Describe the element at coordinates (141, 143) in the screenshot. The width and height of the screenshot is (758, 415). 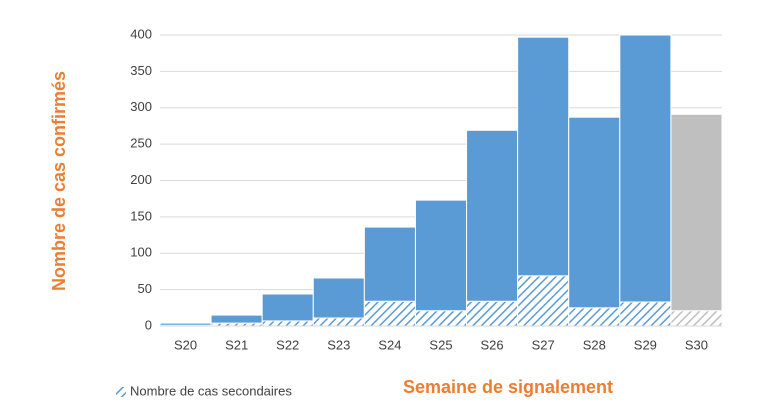
I see `y-tick-label: 250` at that location.